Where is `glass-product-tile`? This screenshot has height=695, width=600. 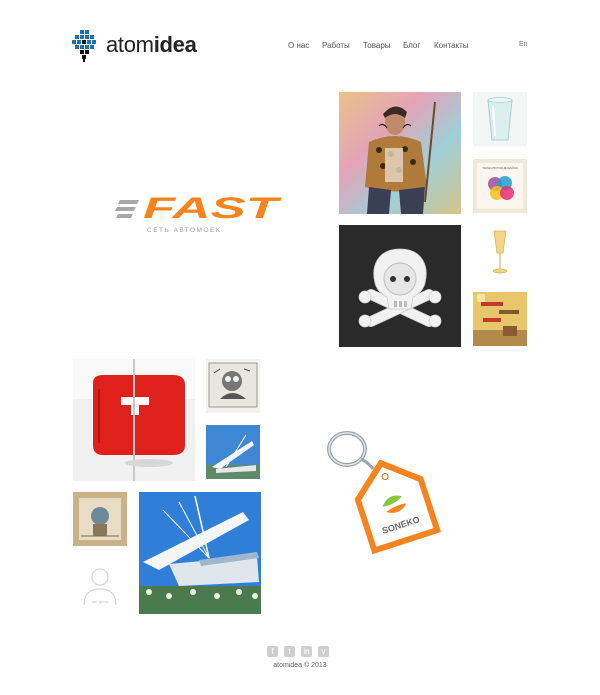
glass-product-tile is located at coordinates (500, 119).